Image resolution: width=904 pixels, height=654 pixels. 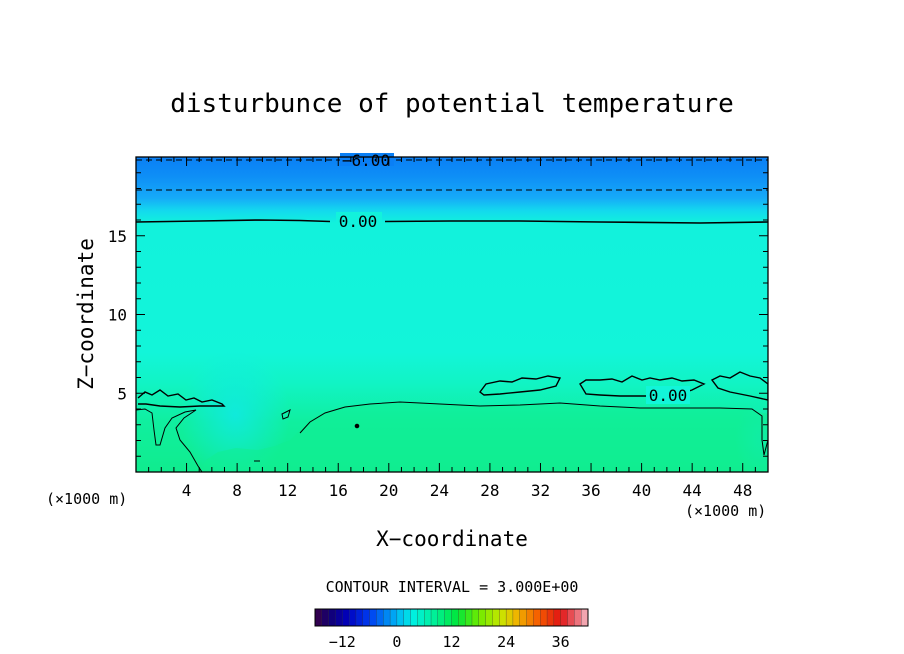 I want to click on x-axis-label: X−coordinate, so click(x=452, y=539).